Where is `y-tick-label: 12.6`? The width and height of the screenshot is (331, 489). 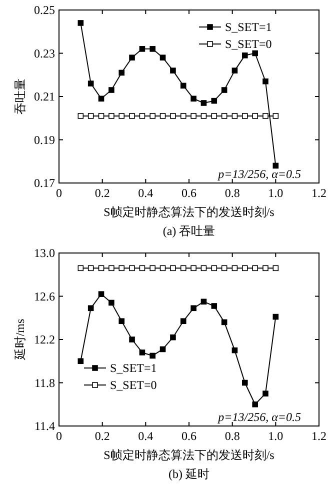 y-tick-label: 12.6 is located at coordinates (44, 296).